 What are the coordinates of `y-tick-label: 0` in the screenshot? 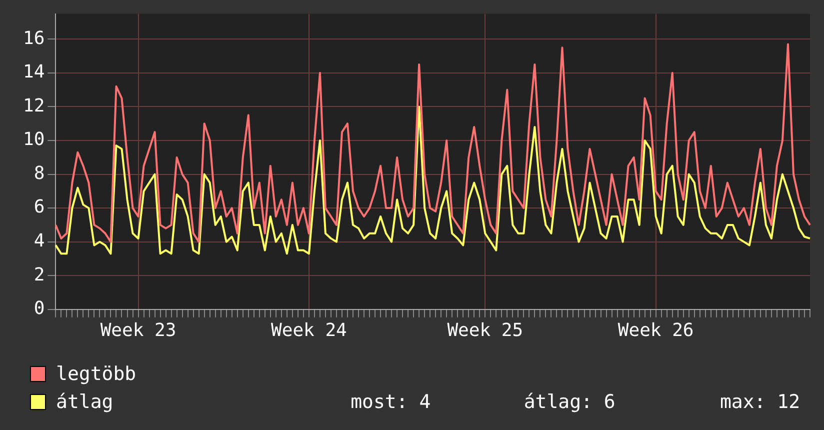 It's located at (39, 309).